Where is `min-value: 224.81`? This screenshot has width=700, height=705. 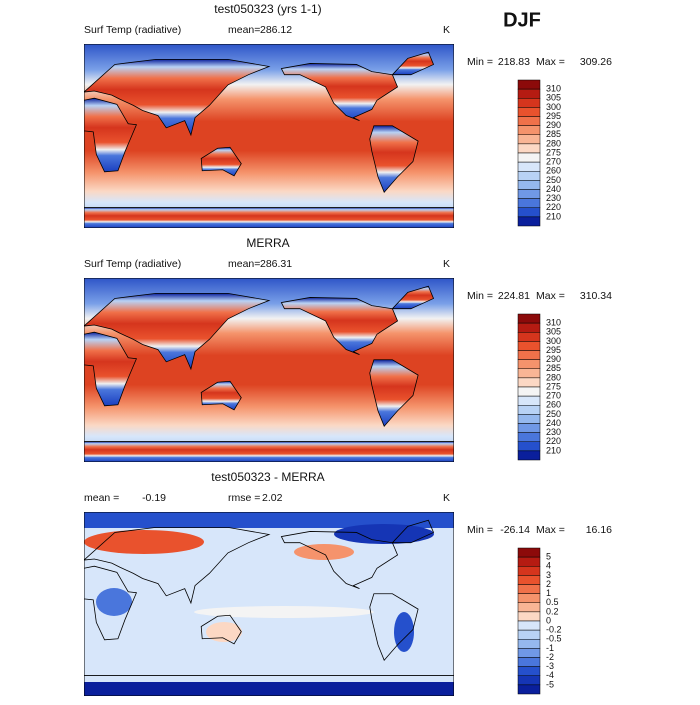
min-value: 224.81 is located at coordinates (514, 296).